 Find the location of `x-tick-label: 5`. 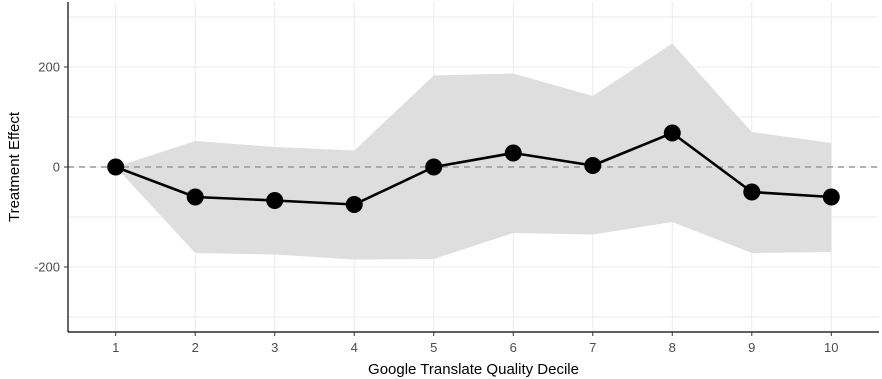

x-tick-label: 5 is located at coordinates (433, 347).